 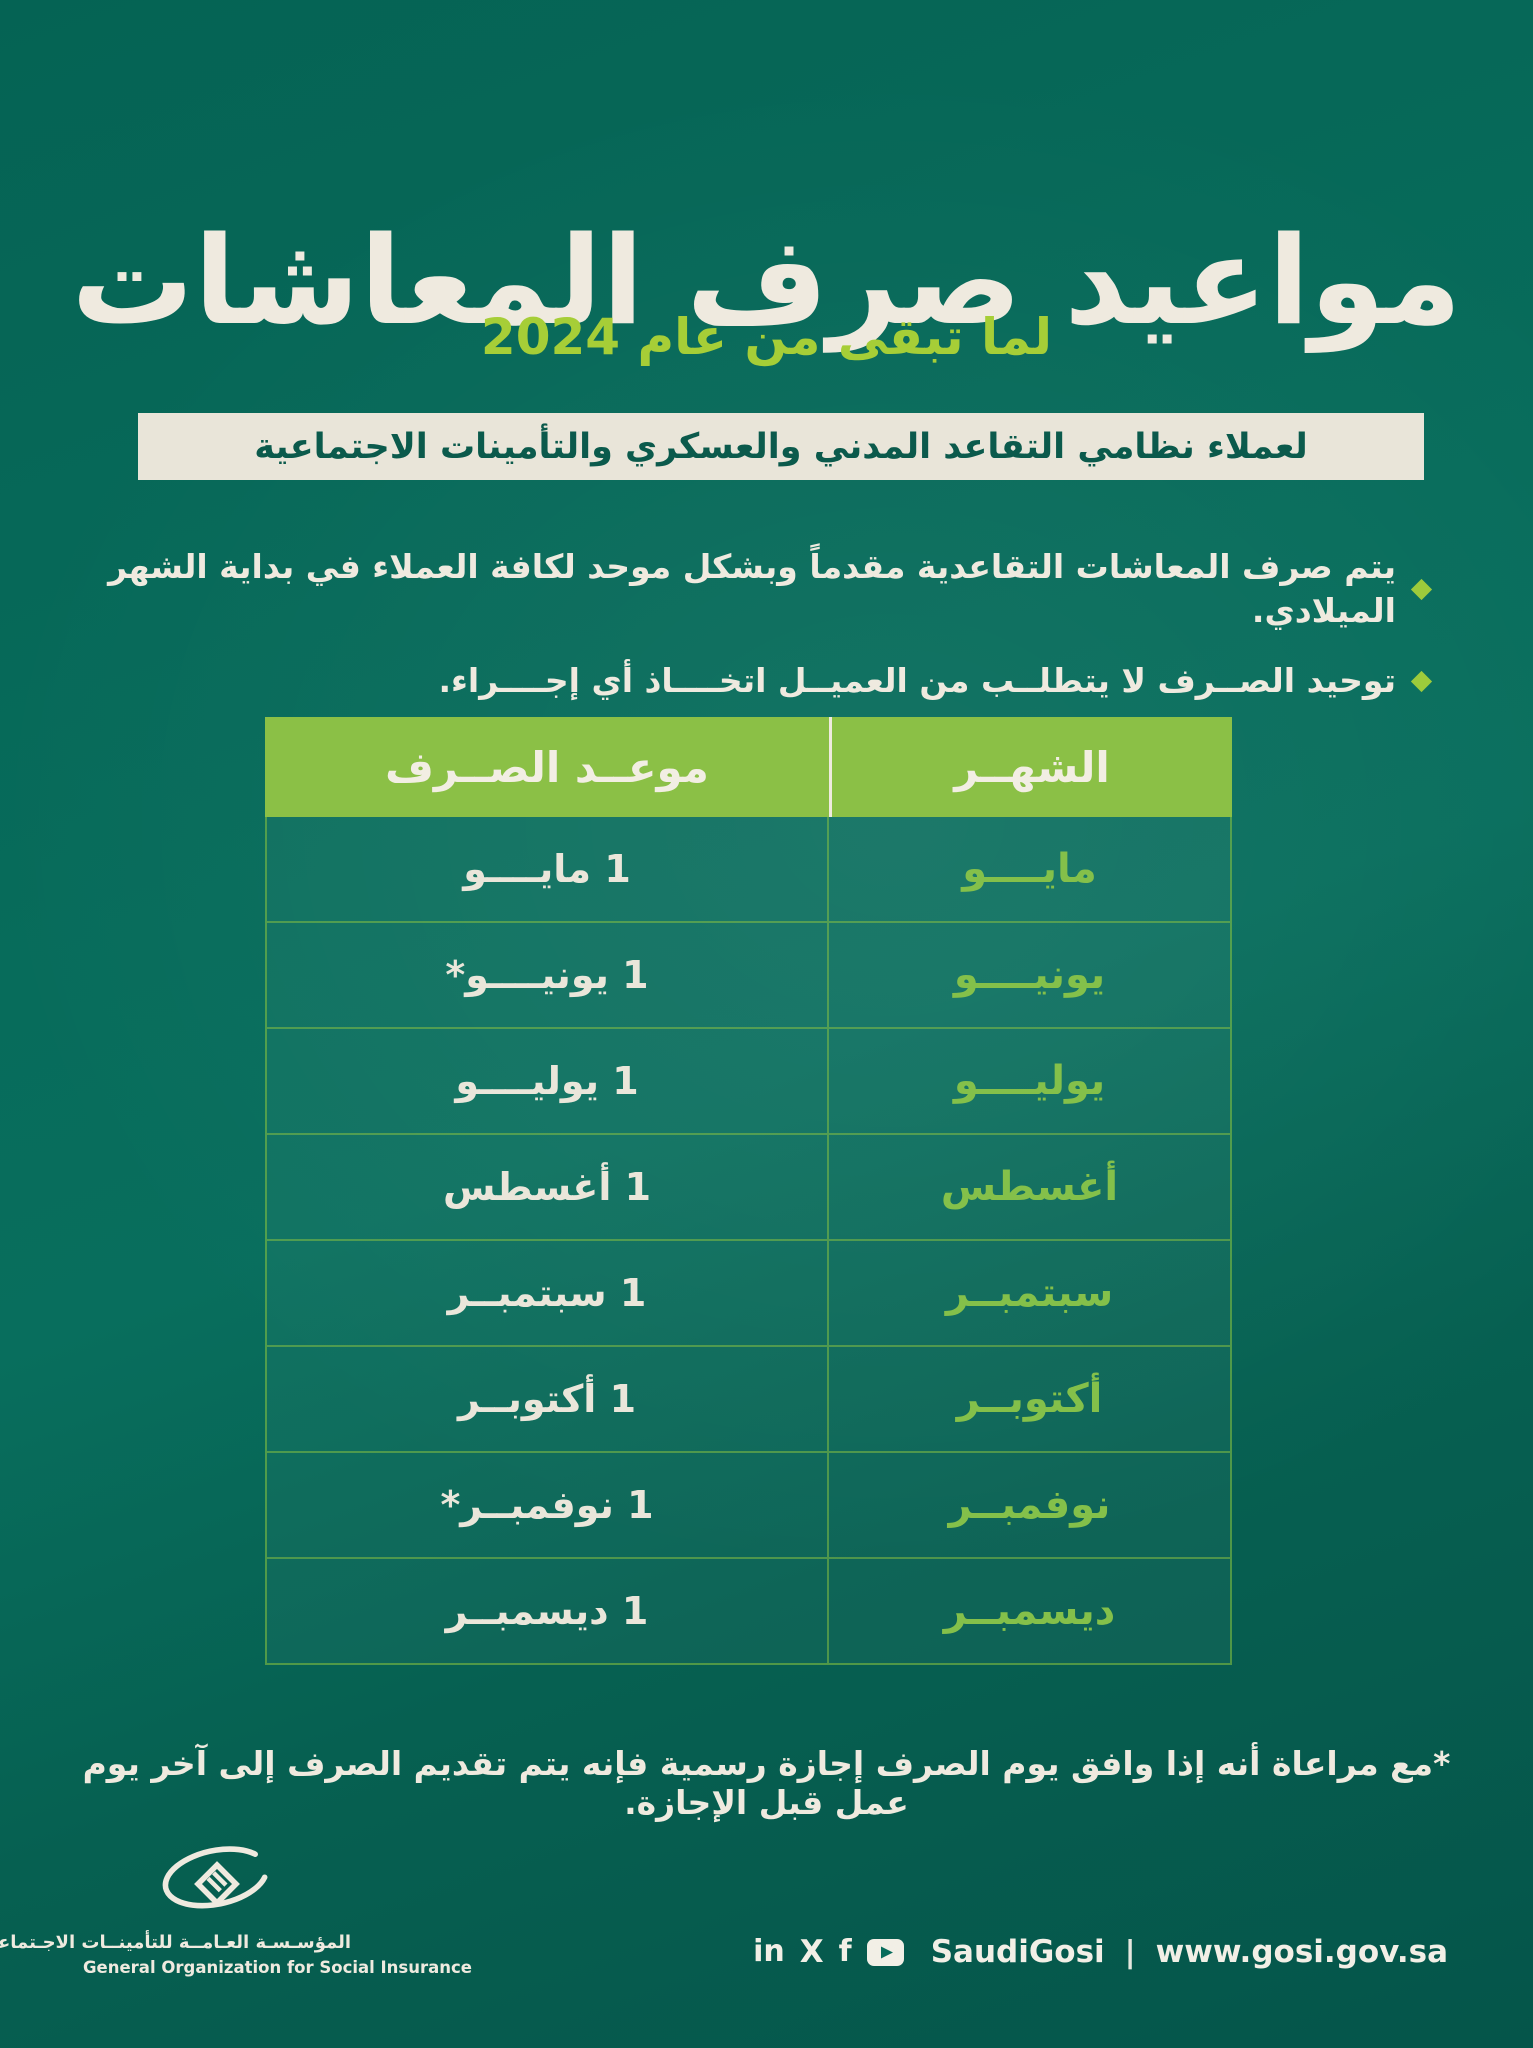 What do you see at coordinates (885, 1952) in the screenshot?
I see `youtube-icon` at bounding box center [885, 1952].